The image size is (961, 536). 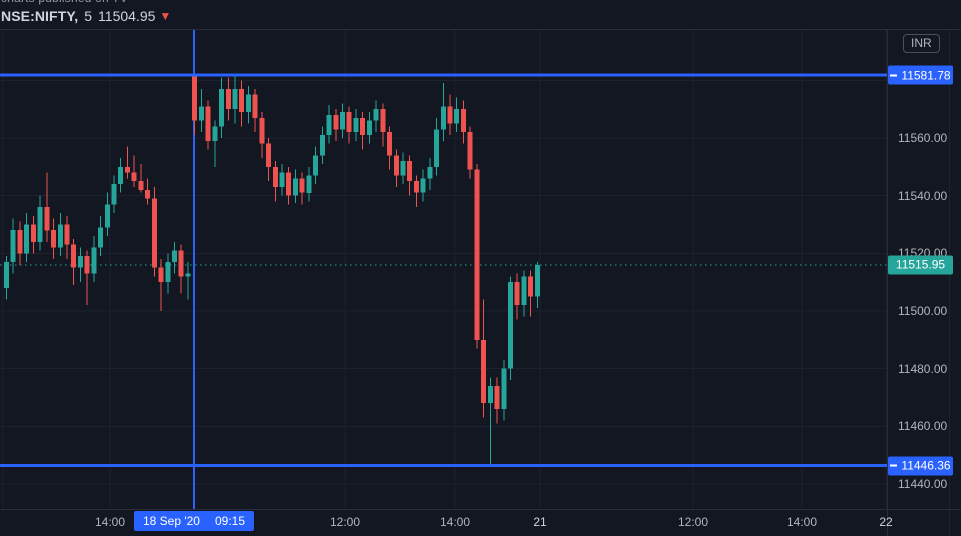 I want to click on selected-bar-time-label: 18 Sep '20 09:15, so click(x=194, y=521).